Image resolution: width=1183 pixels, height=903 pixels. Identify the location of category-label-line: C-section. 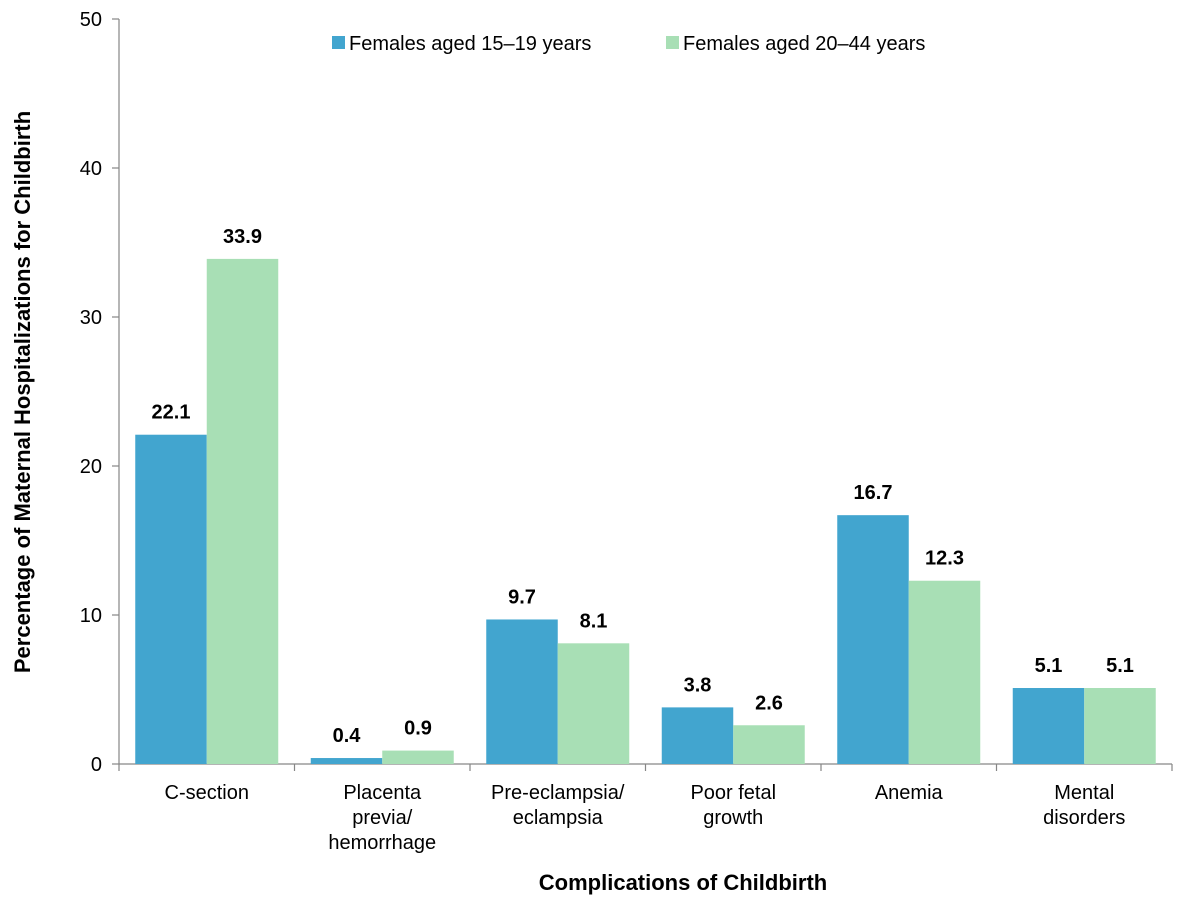
(207, 793).